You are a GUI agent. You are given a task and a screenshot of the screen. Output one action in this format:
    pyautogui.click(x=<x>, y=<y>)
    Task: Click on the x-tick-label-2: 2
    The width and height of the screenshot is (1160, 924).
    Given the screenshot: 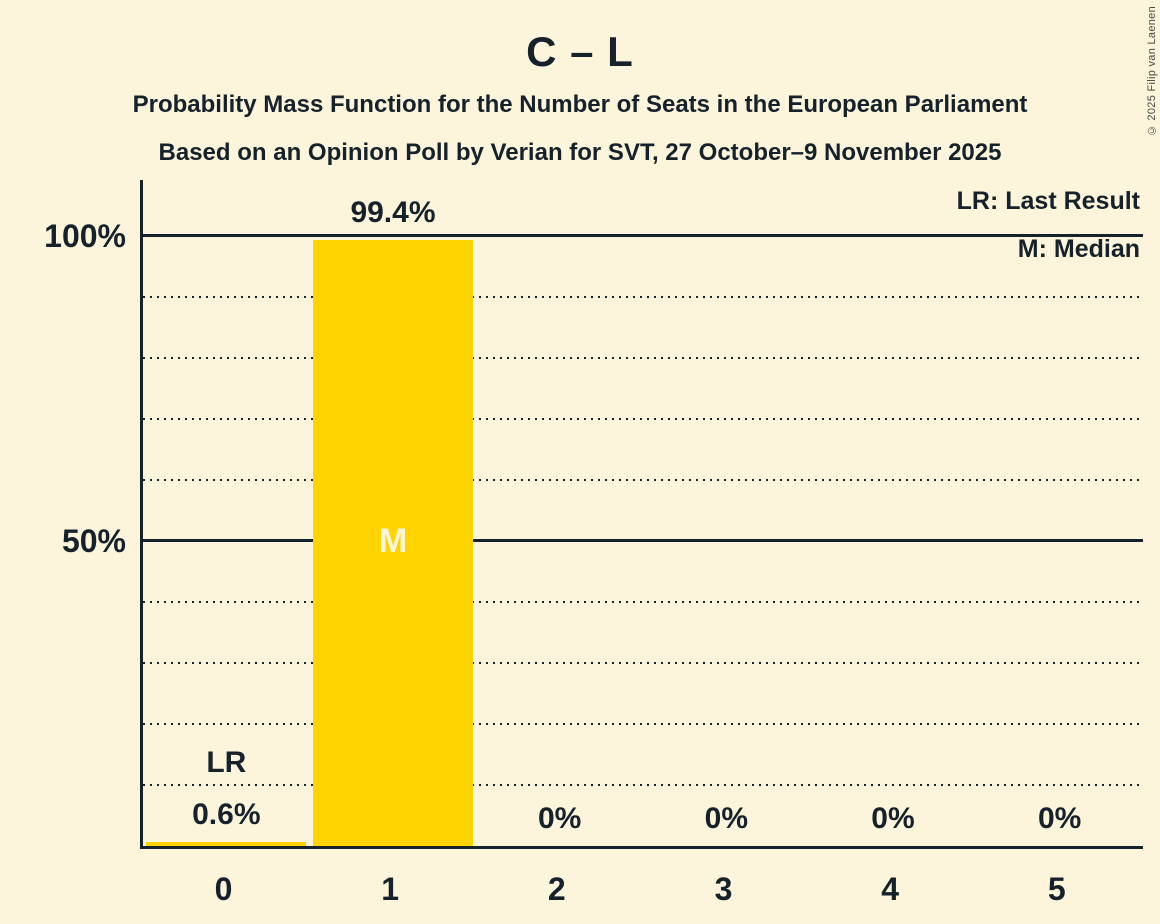 What is the action you would take?
    pyautogui.click(x=556, y=889)
    